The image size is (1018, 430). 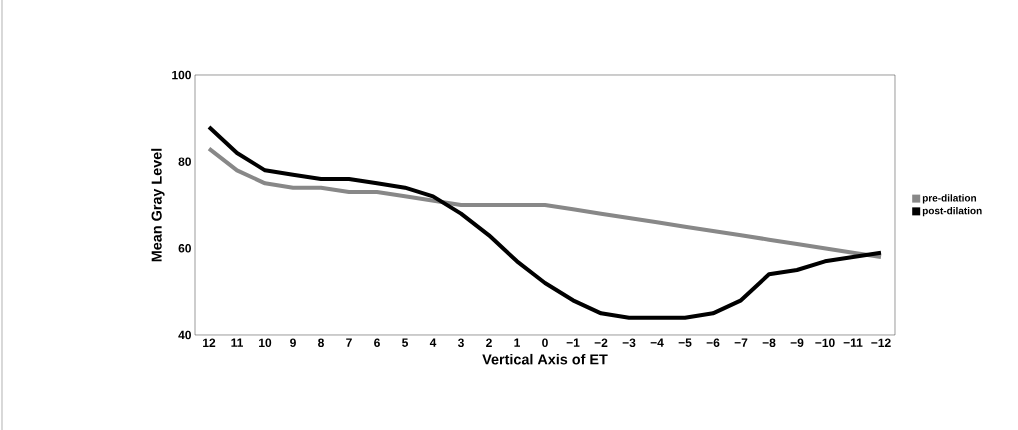 What do you see at coordinates (949, 199) in the screenshot?
I see `legend-label: pre-dilation` at bounding box center [949, 199].